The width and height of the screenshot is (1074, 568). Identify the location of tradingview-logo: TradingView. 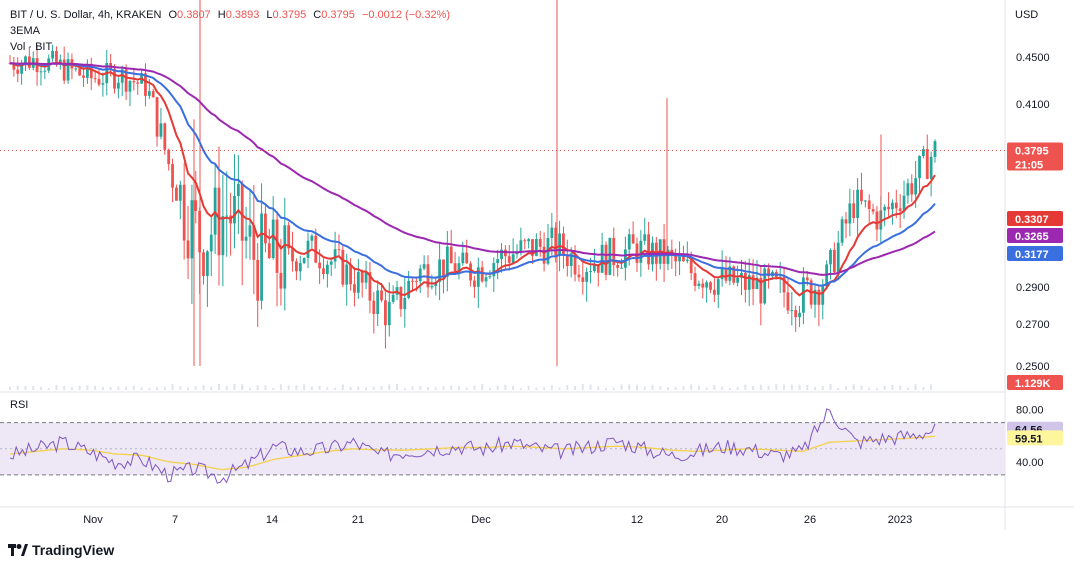
(61, 550).